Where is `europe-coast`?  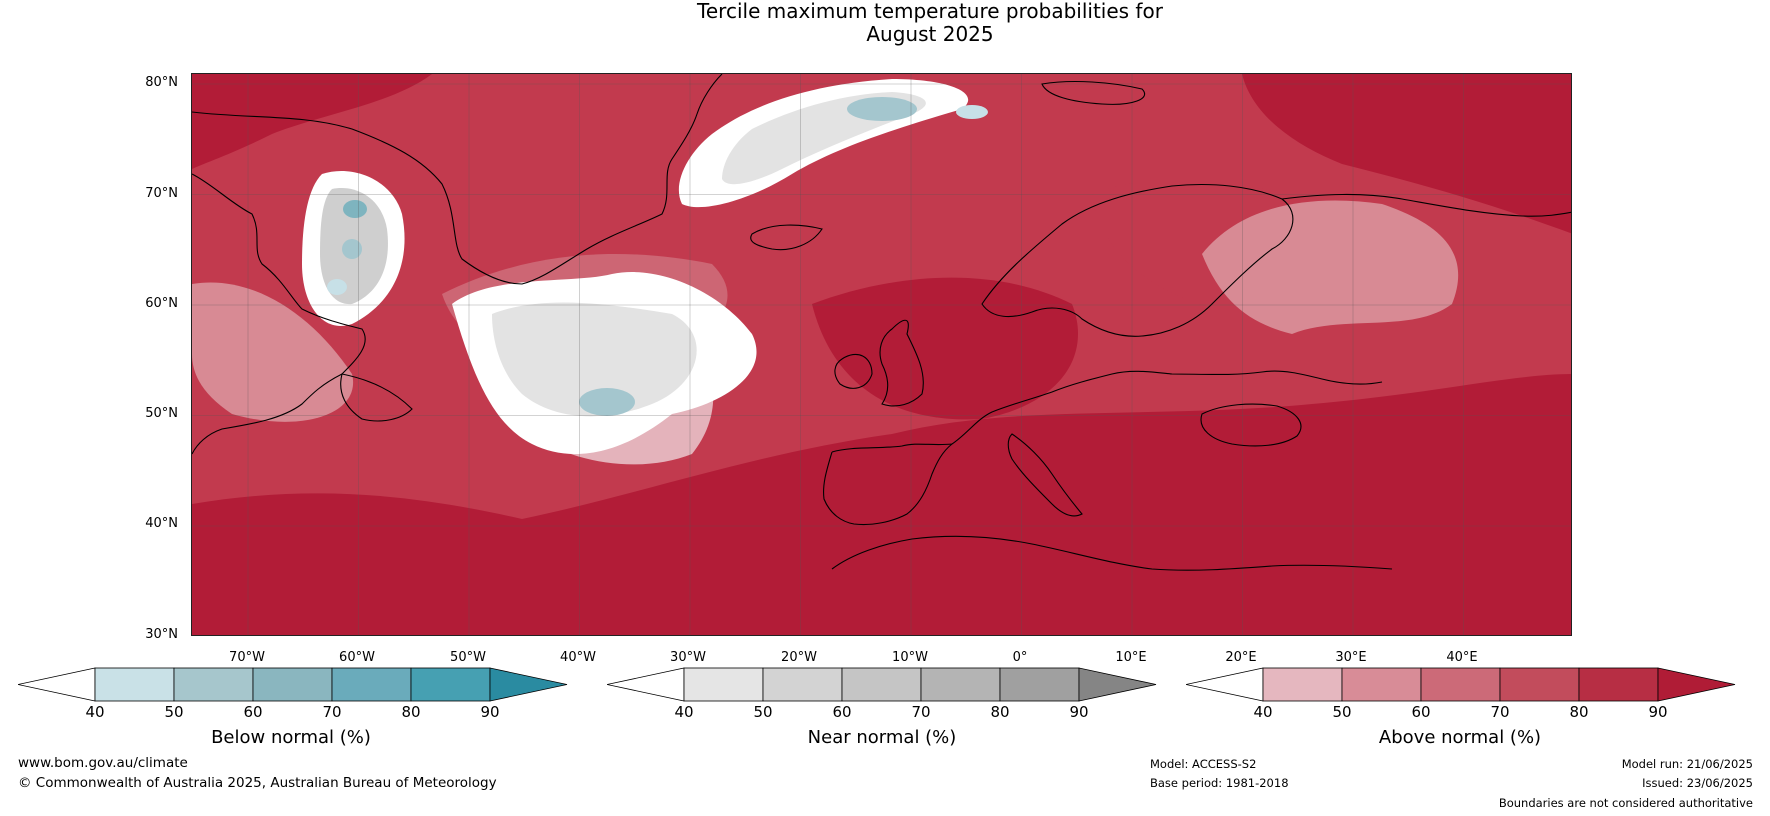 europe-coast is located at coordinates (1107, 411).